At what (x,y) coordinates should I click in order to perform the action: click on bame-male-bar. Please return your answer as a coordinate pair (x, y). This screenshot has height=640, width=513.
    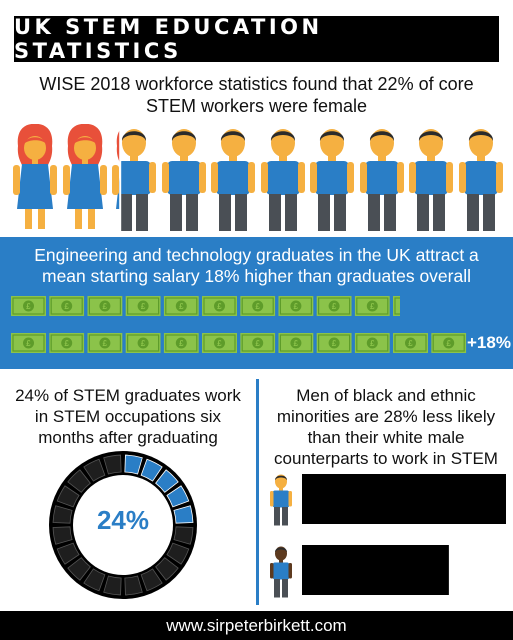
    Looking at the image, I should click on (375, 570).